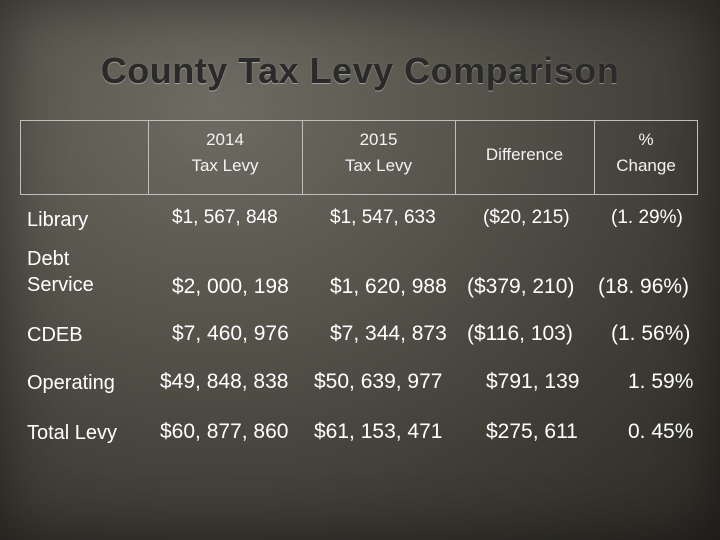  What do you see at coordinates (388, 286) in the screenshot?
I see `cell-debt-2015: $1, 620, 988` at bounding box center [388, 286].